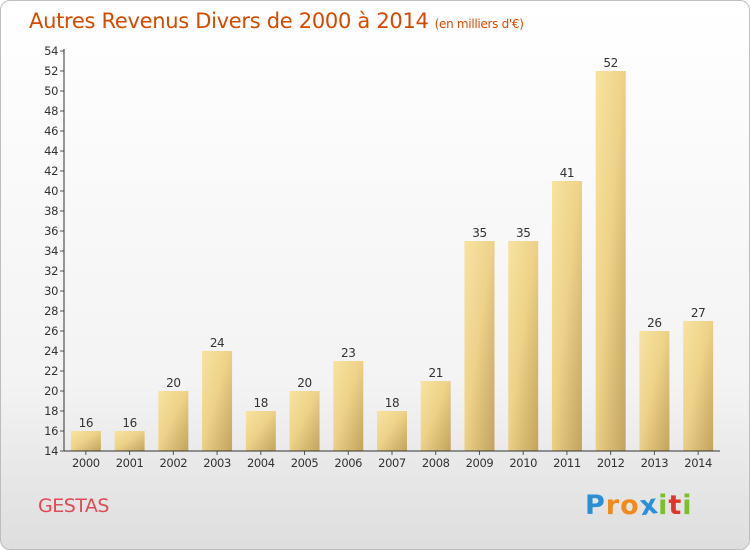 The width and height of the screenshot is (750, 550). I want to click on data-label: 27, so click(698, 313).